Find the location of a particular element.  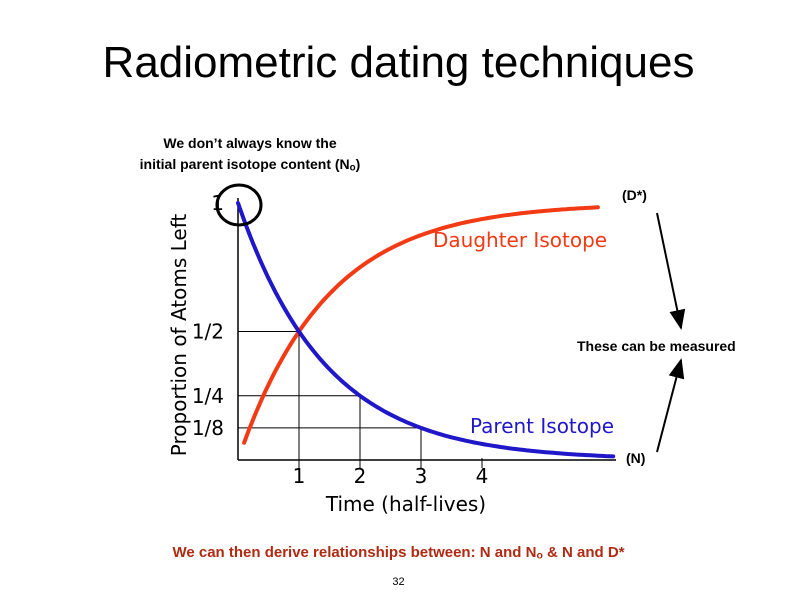

note-initial-line2: initial parent isotope content (No) is located at coordinates (250, 166).